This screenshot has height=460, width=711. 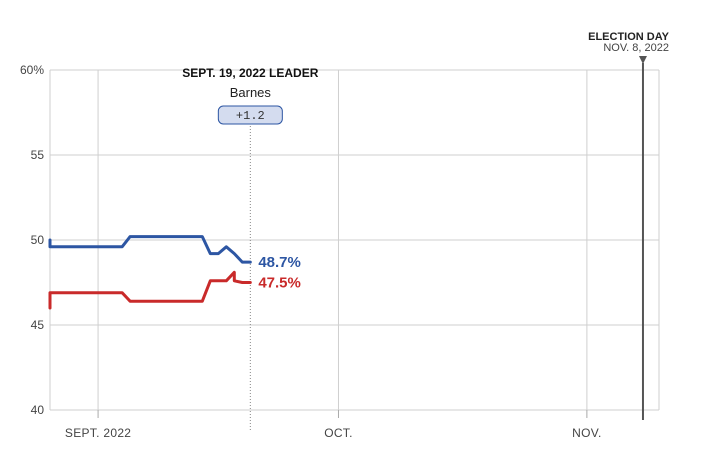 I want to click on y-axis-labels: 60% 55 50 45 40, so click(x=32, y=240).